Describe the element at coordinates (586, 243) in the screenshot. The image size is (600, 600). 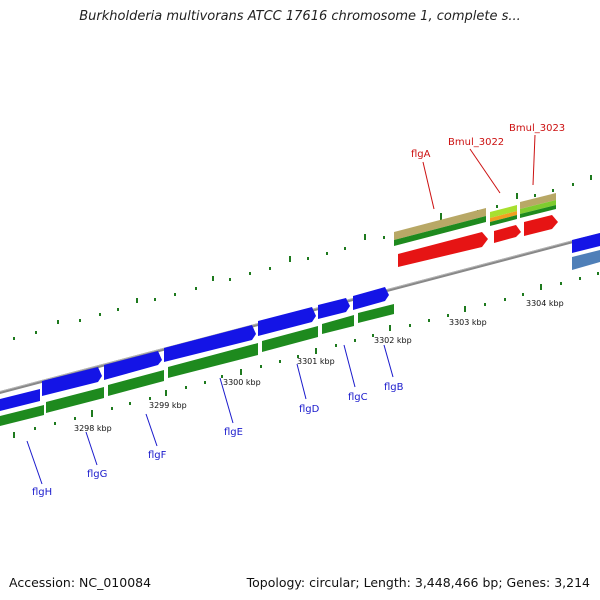
I see `gene-right-forward` at that location.